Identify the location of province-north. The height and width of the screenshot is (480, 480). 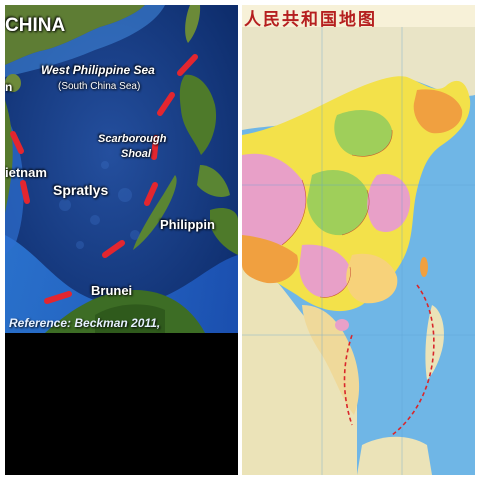
(363, 133).